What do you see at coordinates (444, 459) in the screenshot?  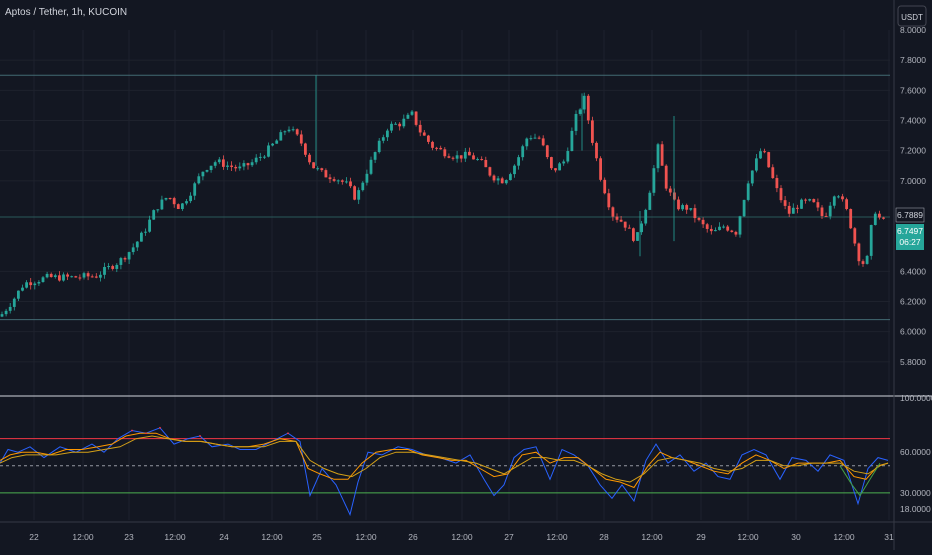 I see `oscillator-series-d` at bounding box center [444, 459].